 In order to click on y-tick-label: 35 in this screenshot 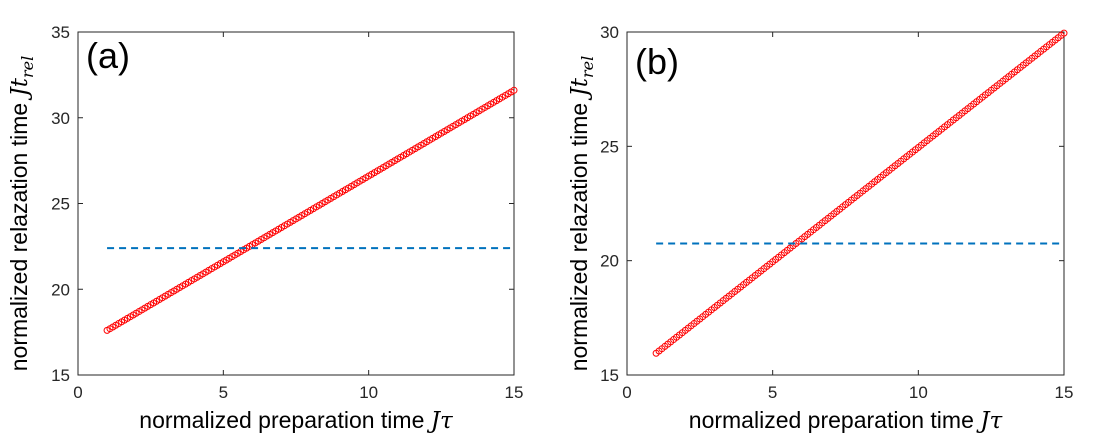, I will do `click(60, 32)`.